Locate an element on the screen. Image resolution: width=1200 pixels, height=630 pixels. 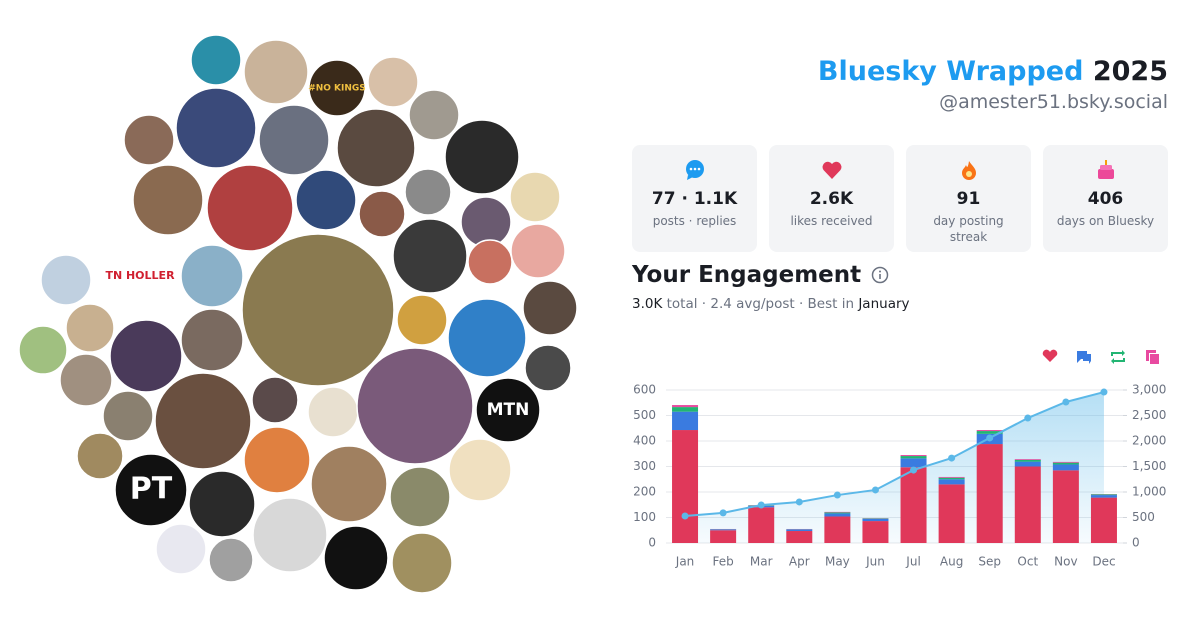
year: 2025 is located at coordinates (1130, 71).